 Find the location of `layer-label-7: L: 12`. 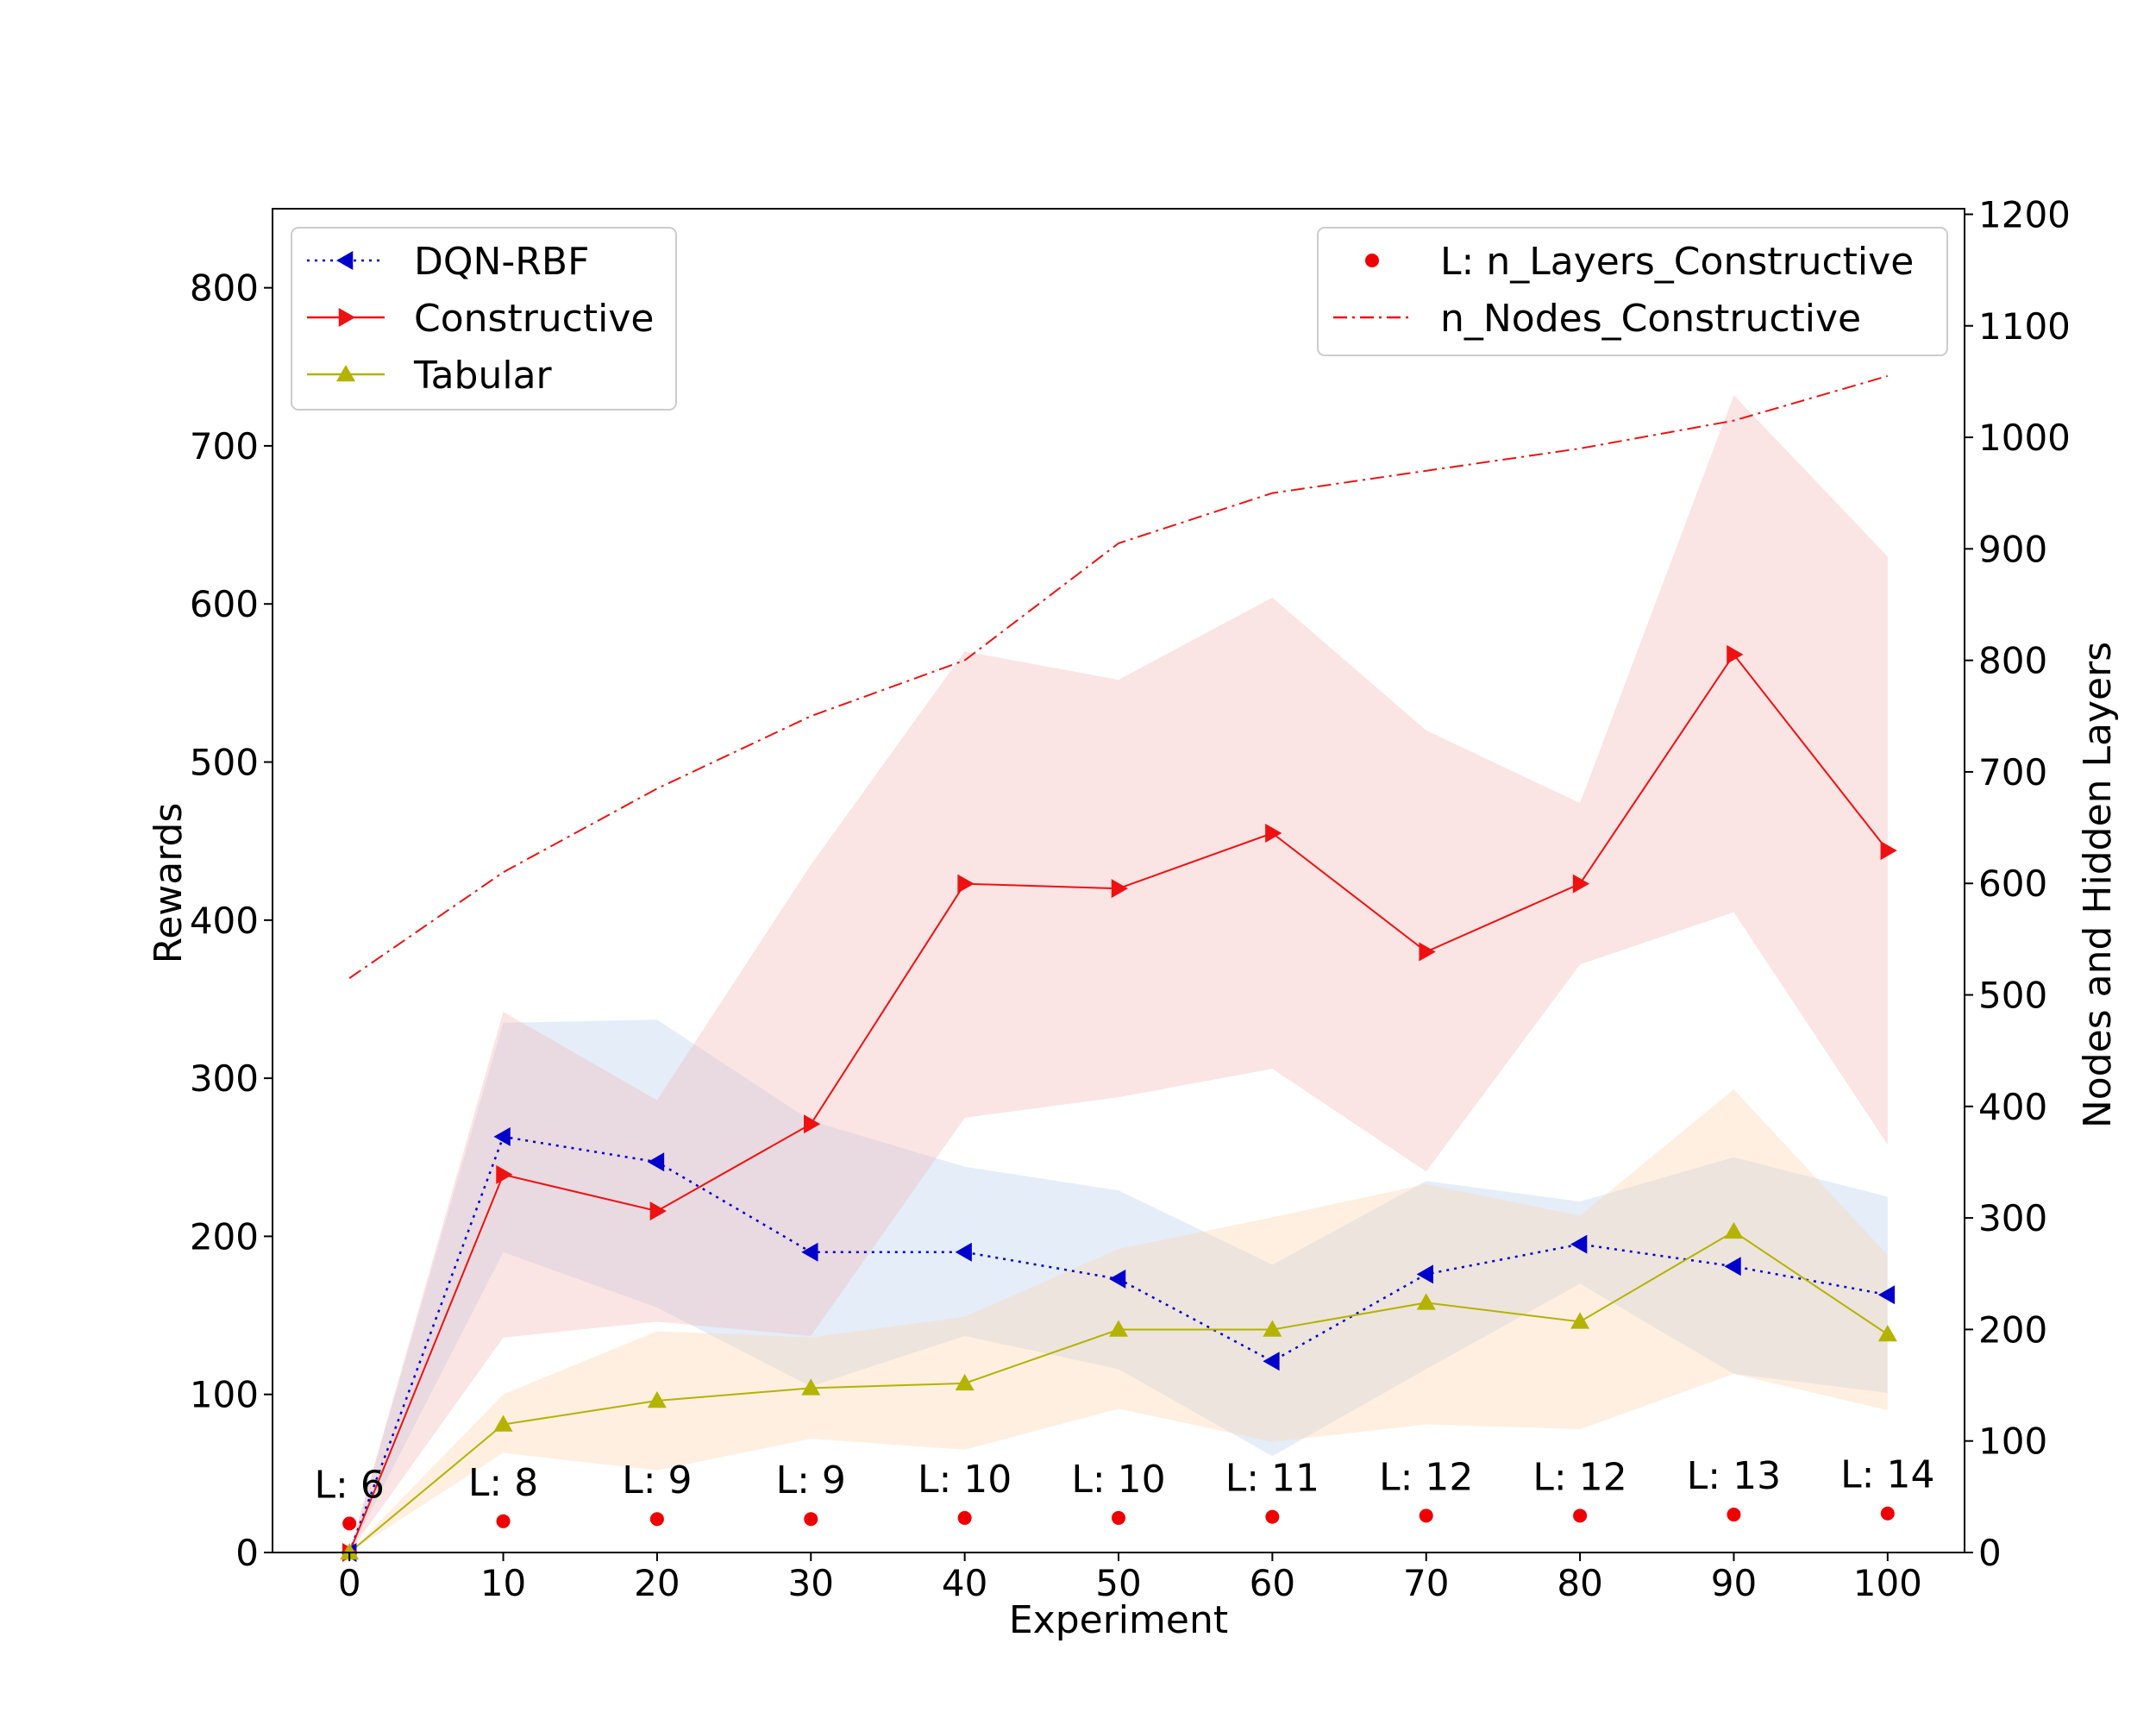

layer-label-7: L: 12 is located at coordinates (1426, 1477).